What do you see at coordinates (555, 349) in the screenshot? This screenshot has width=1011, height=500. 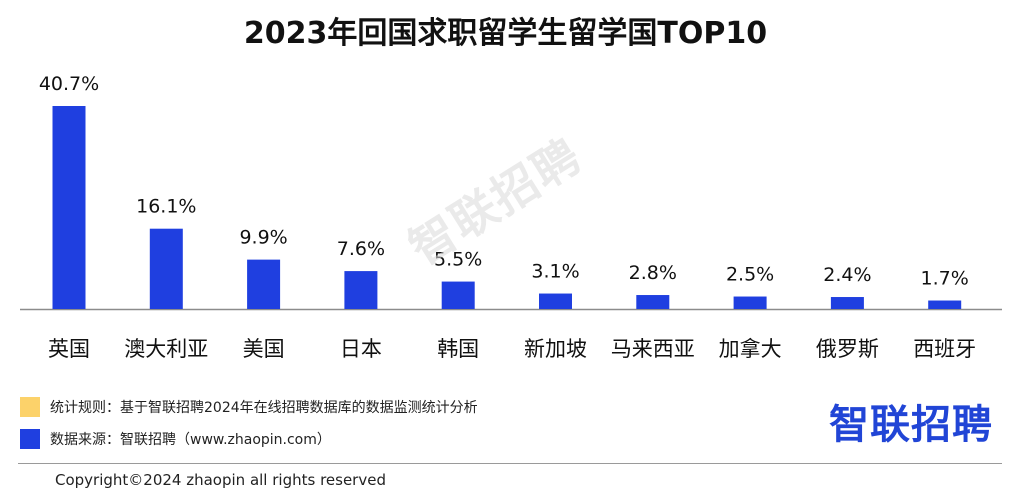 I see `category-label-5: 新加坡` at bounding box center [555, 349].